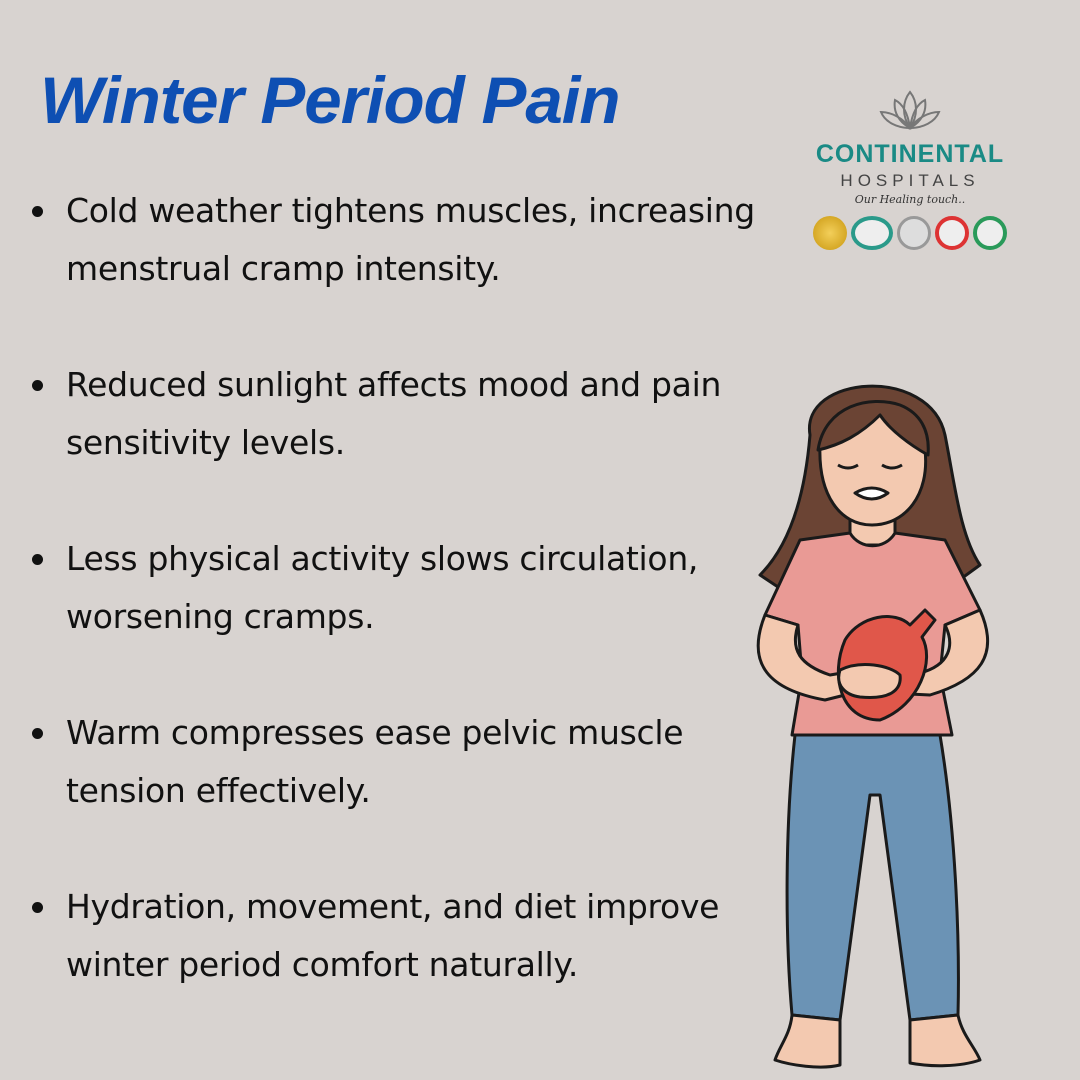 This screenshot has height=1080, width=1080. I want to click on woman-illustration, so click(873, 726).